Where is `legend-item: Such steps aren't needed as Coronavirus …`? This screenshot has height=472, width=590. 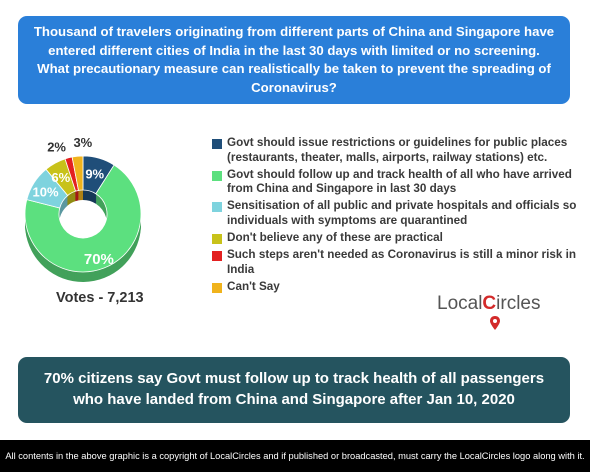
legend-item: Such steps aren't needed as Coronavirus … is located at coordinates (397, 262).